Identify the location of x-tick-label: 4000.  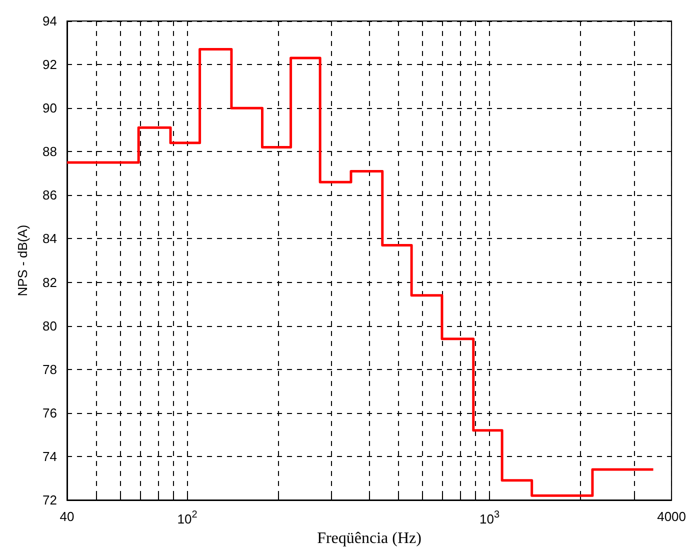
(671, 516).